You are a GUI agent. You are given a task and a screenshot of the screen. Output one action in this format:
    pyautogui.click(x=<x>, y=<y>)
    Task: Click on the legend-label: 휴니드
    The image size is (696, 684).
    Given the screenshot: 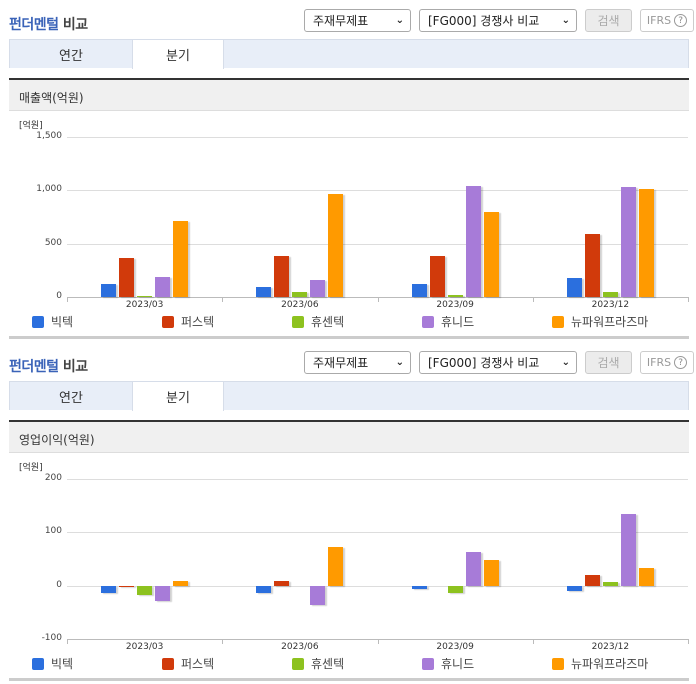 What is the action you would take?
    pyautogui.click(x=458, y=664)
    